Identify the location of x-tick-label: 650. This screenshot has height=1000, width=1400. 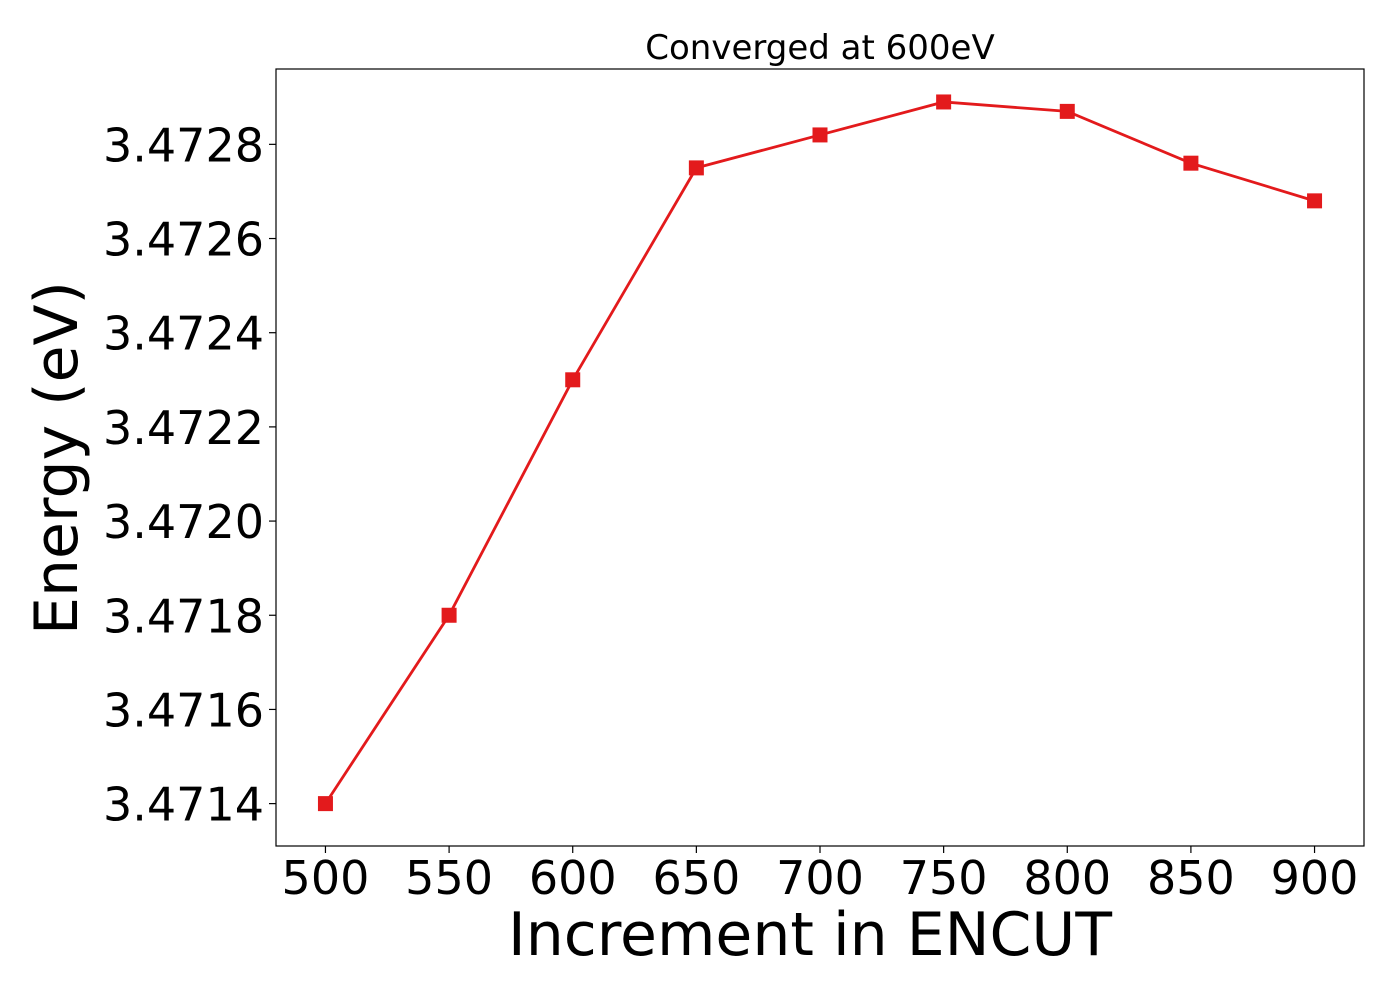
(696, 878).